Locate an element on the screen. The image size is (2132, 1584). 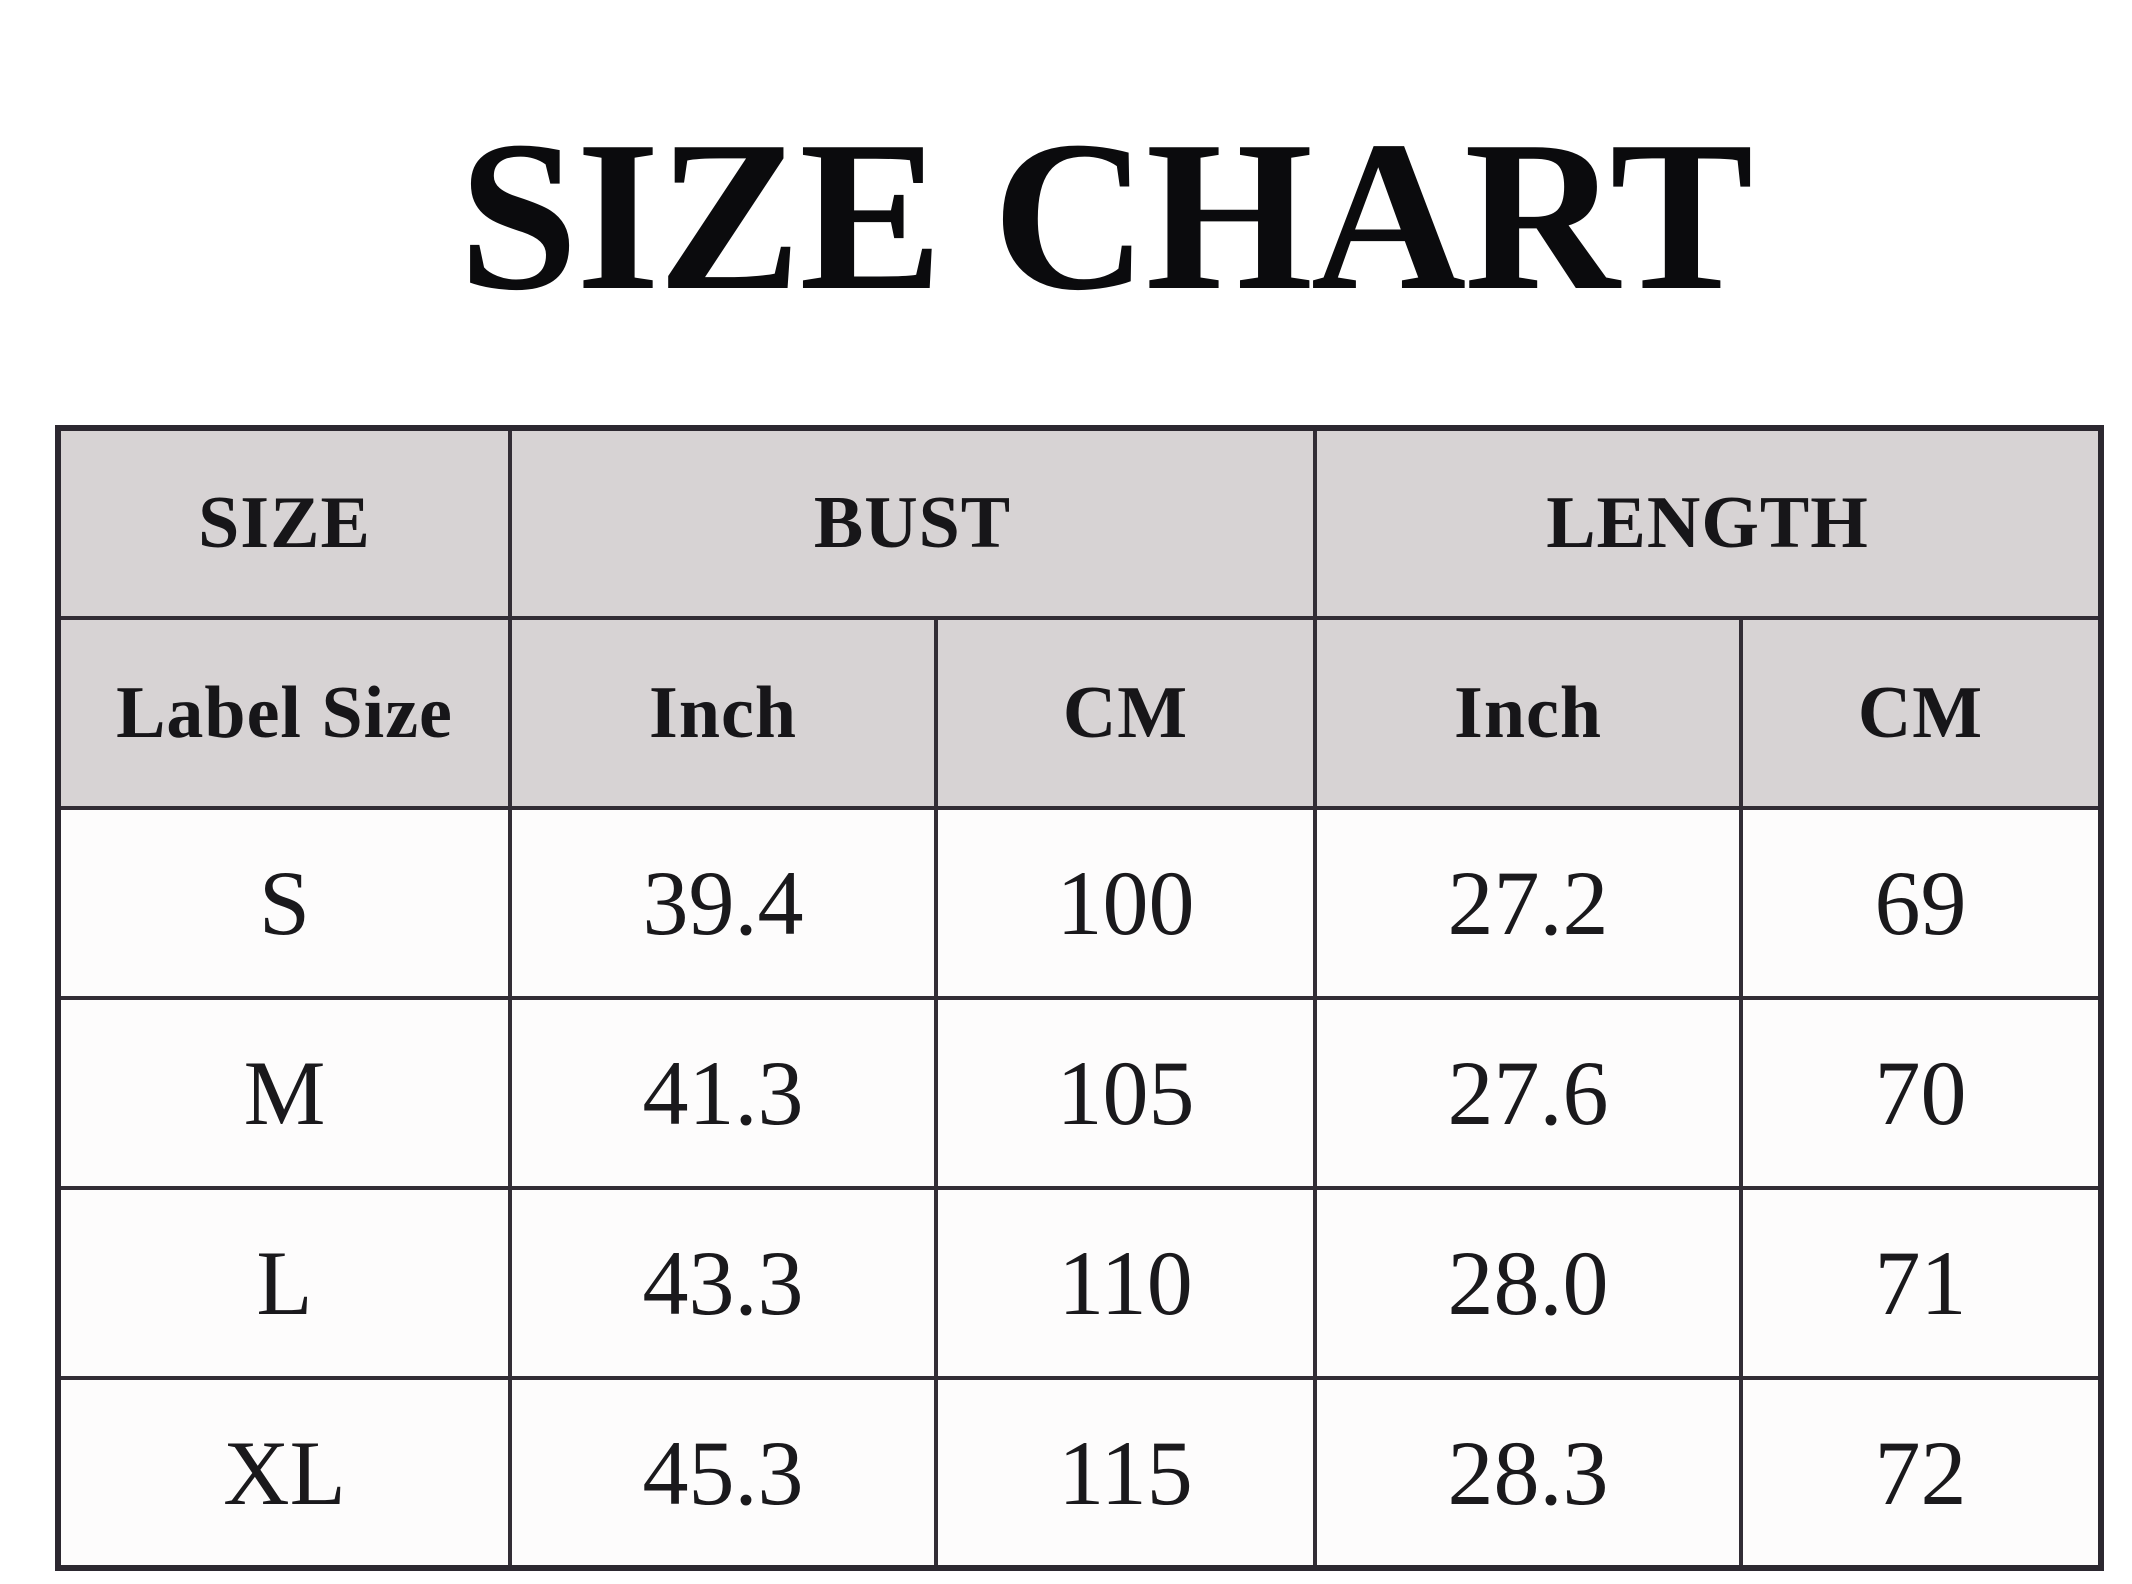
length-inch-cell: 28.3 is located at coordinates (1528, 1473).